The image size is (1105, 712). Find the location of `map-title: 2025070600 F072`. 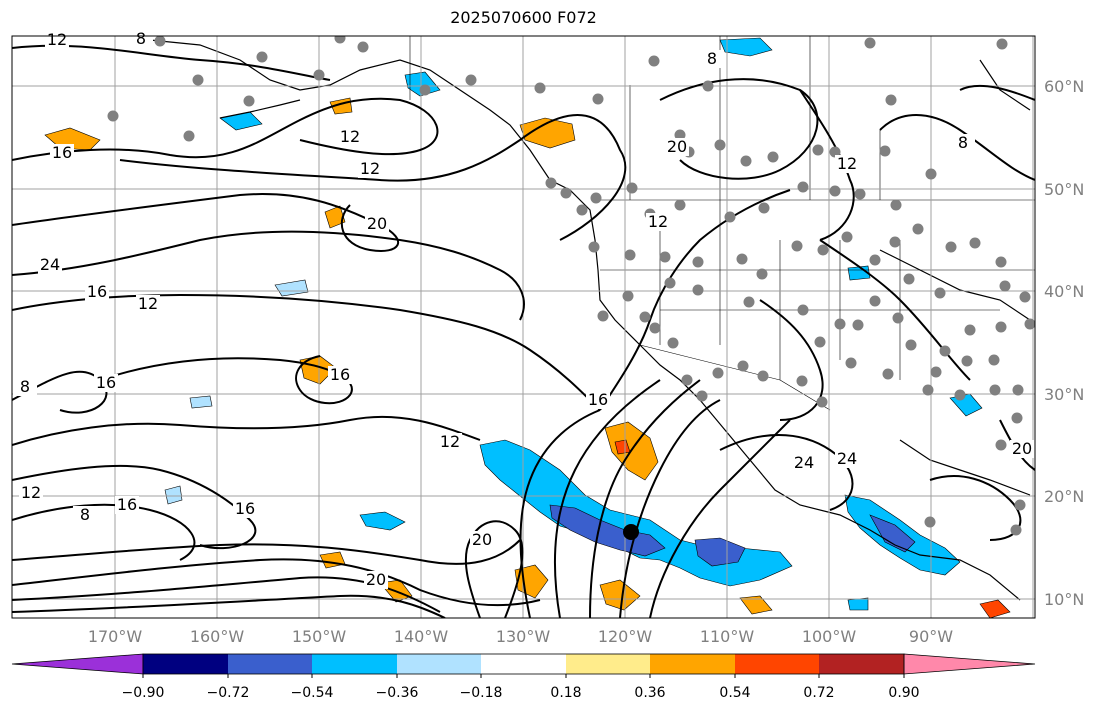

map-title: 2025070600 F072 is located at coordinates (523, 17).